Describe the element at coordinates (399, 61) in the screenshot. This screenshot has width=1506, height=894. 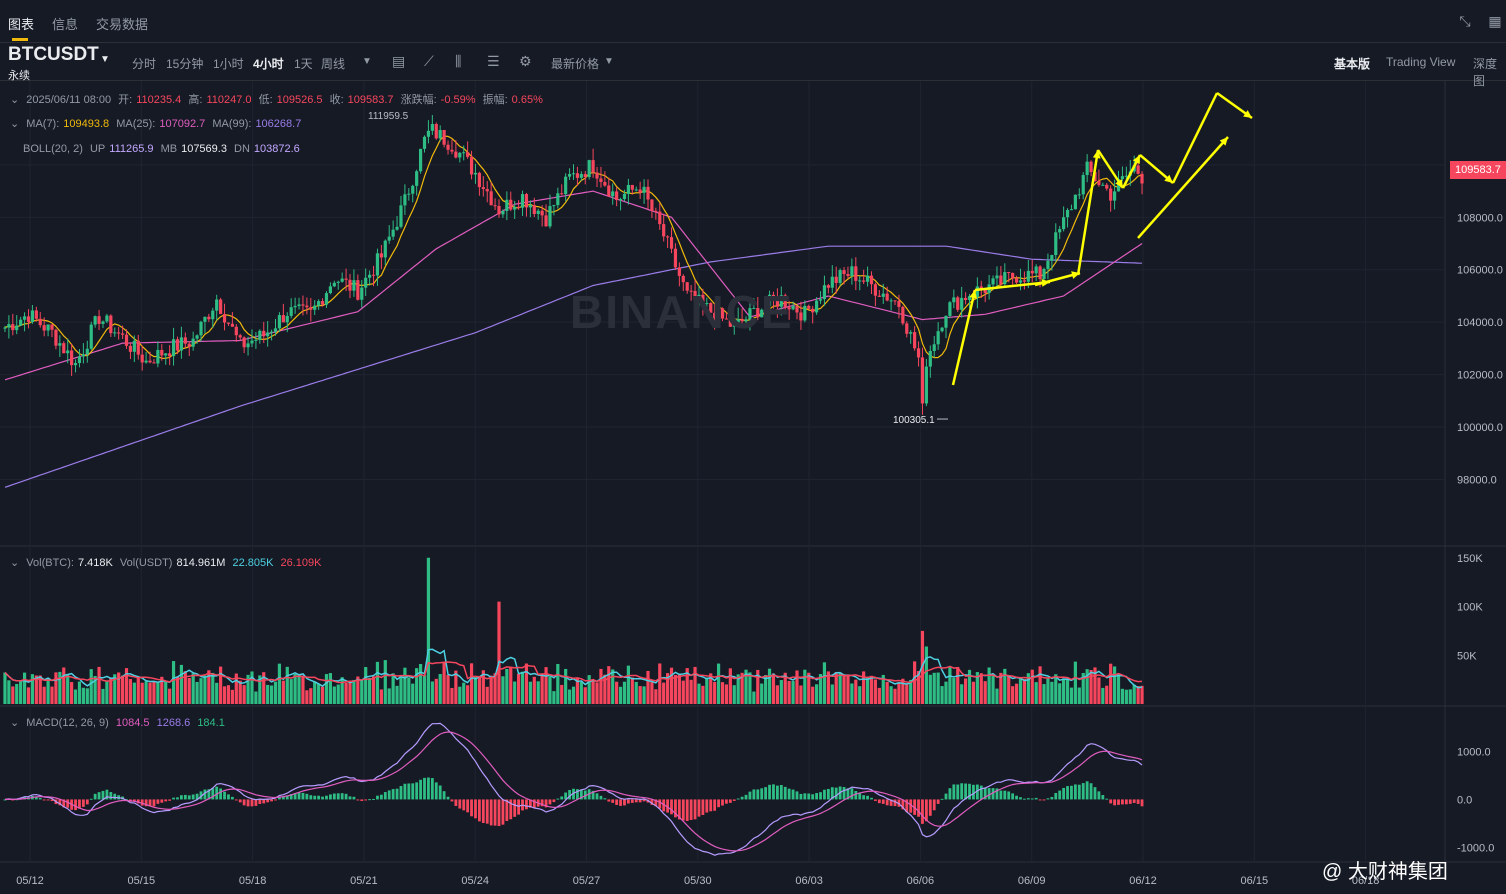
I see `calendar-icon: ▤` at that location.